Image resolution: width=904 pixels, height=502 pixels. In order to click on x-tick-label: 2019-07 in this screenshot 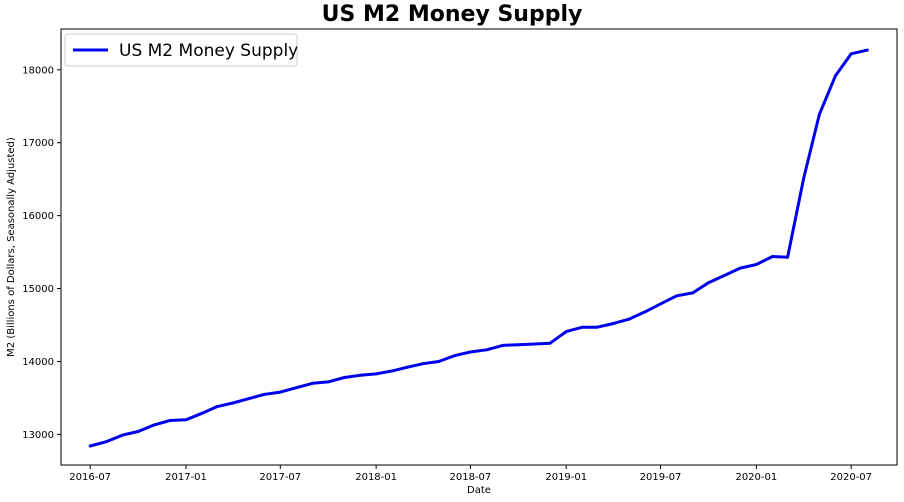, I will do `click(661, 477)`.